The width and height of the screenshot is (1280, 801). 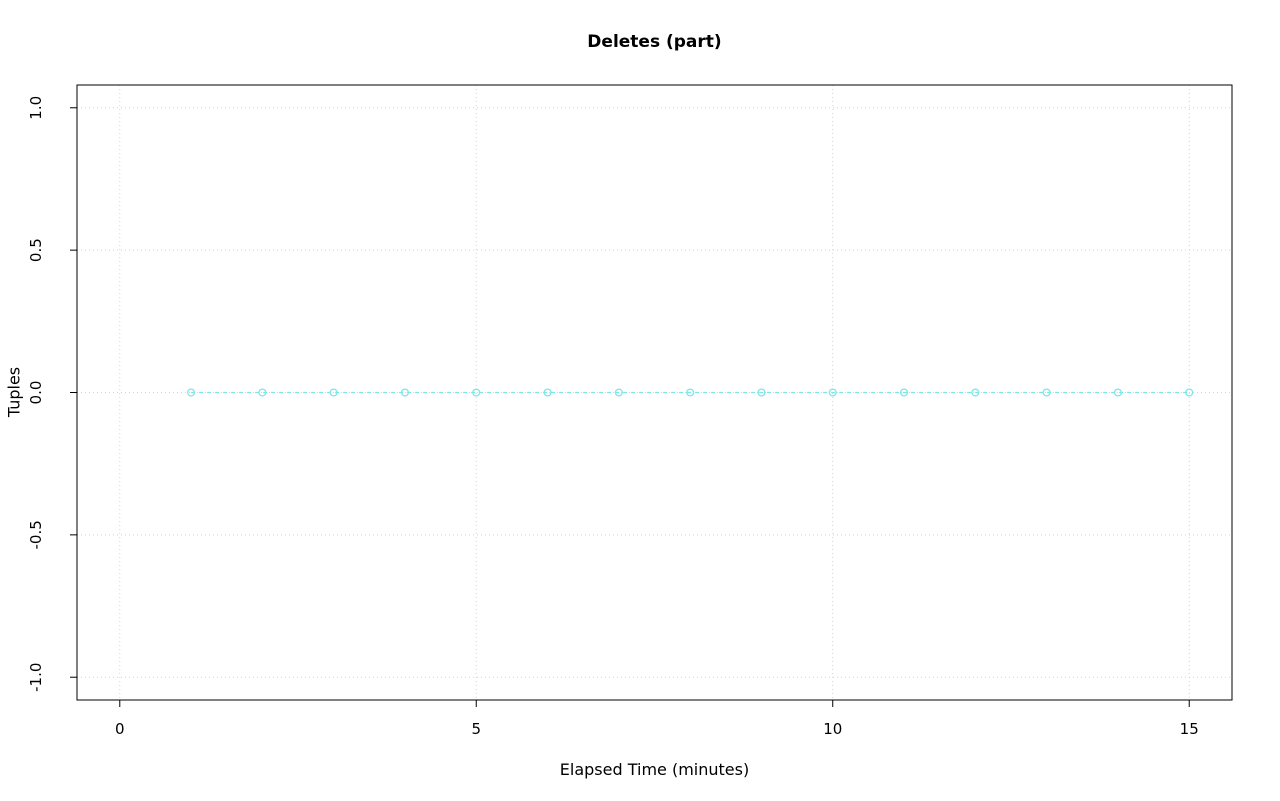 I want to click on y-tick-label: 0.0, so click(x=36, y=393).